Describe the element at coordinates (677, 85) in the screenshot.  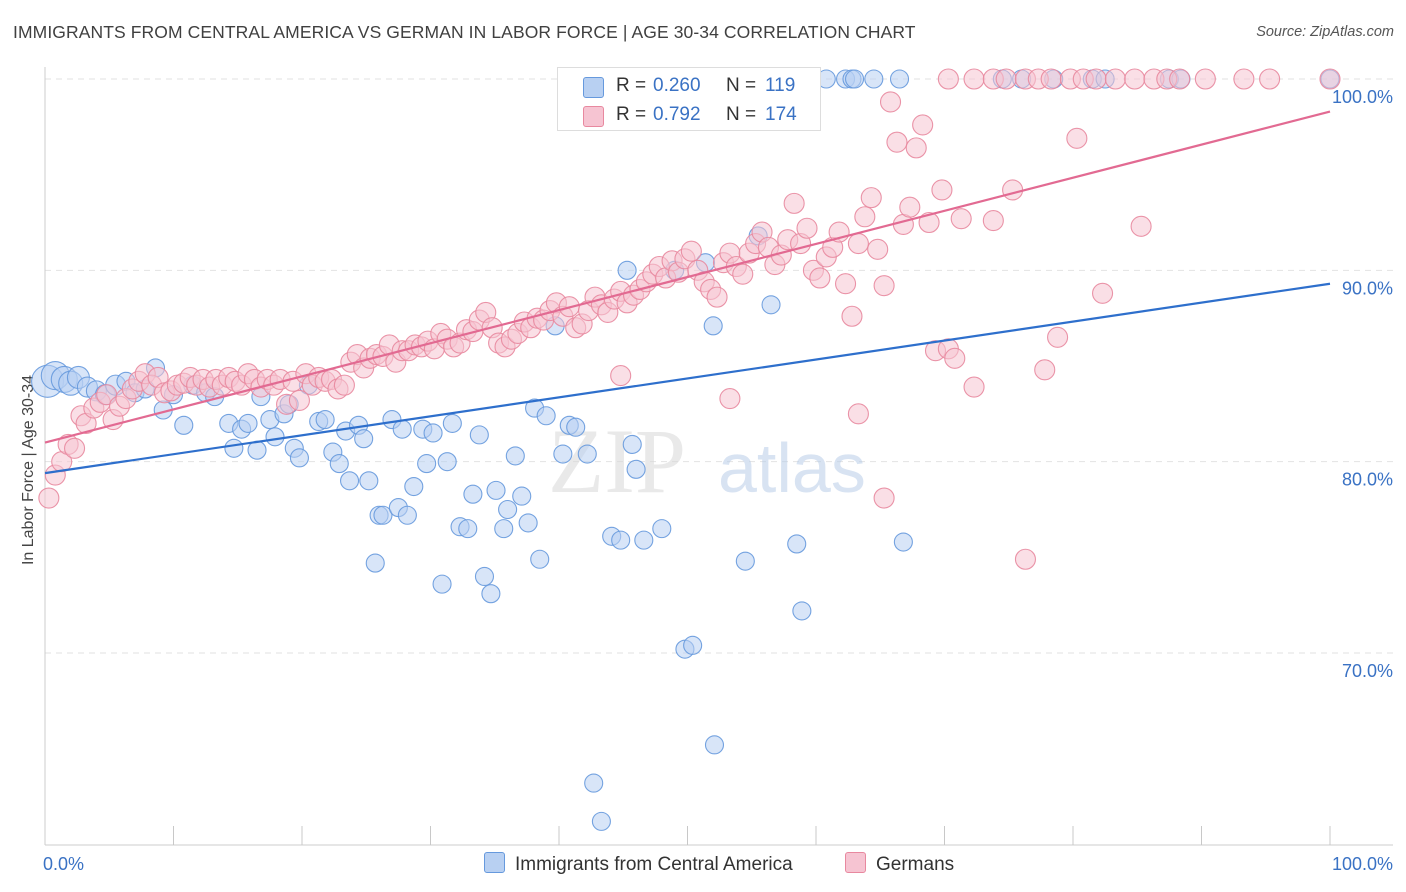
I see `legend-r-value: 0.260` at that location.